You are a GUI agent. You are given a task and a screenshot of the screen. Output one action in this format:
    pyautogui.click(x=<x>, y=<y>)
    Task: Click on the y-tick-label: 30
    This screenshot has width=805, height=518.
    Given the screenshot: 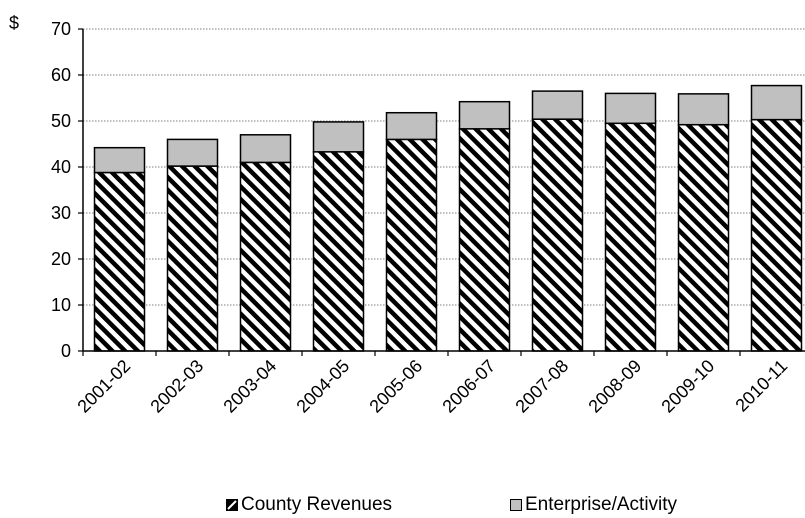 What is the action you would take?
    pyautogui.click(x=61, y=213)
    